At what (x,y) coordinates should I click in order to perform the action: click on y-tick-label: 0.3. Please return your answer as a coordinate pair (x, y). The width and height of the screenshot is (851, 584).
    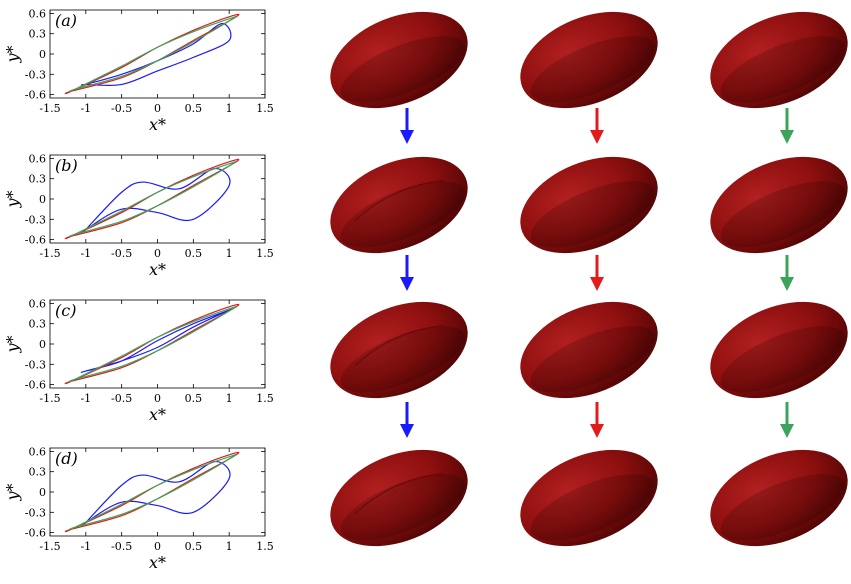
    Looking at the image, I should click on (38, 472).